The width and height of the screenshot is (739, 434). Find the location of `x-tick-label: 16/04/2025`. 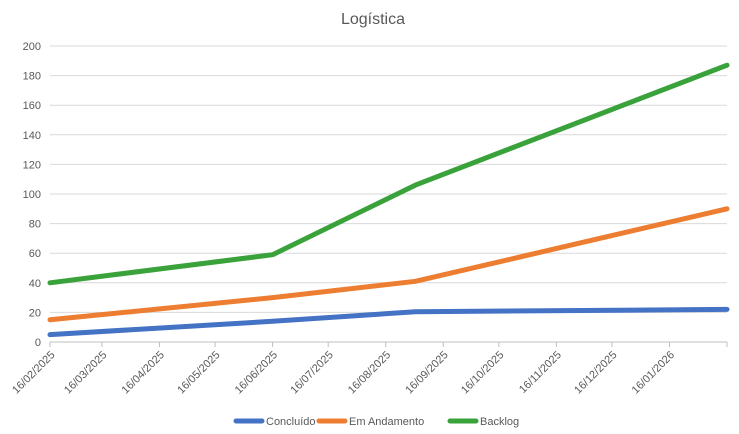

x-tick-label: 16/04/2025 is located at coordinates (143, 372).